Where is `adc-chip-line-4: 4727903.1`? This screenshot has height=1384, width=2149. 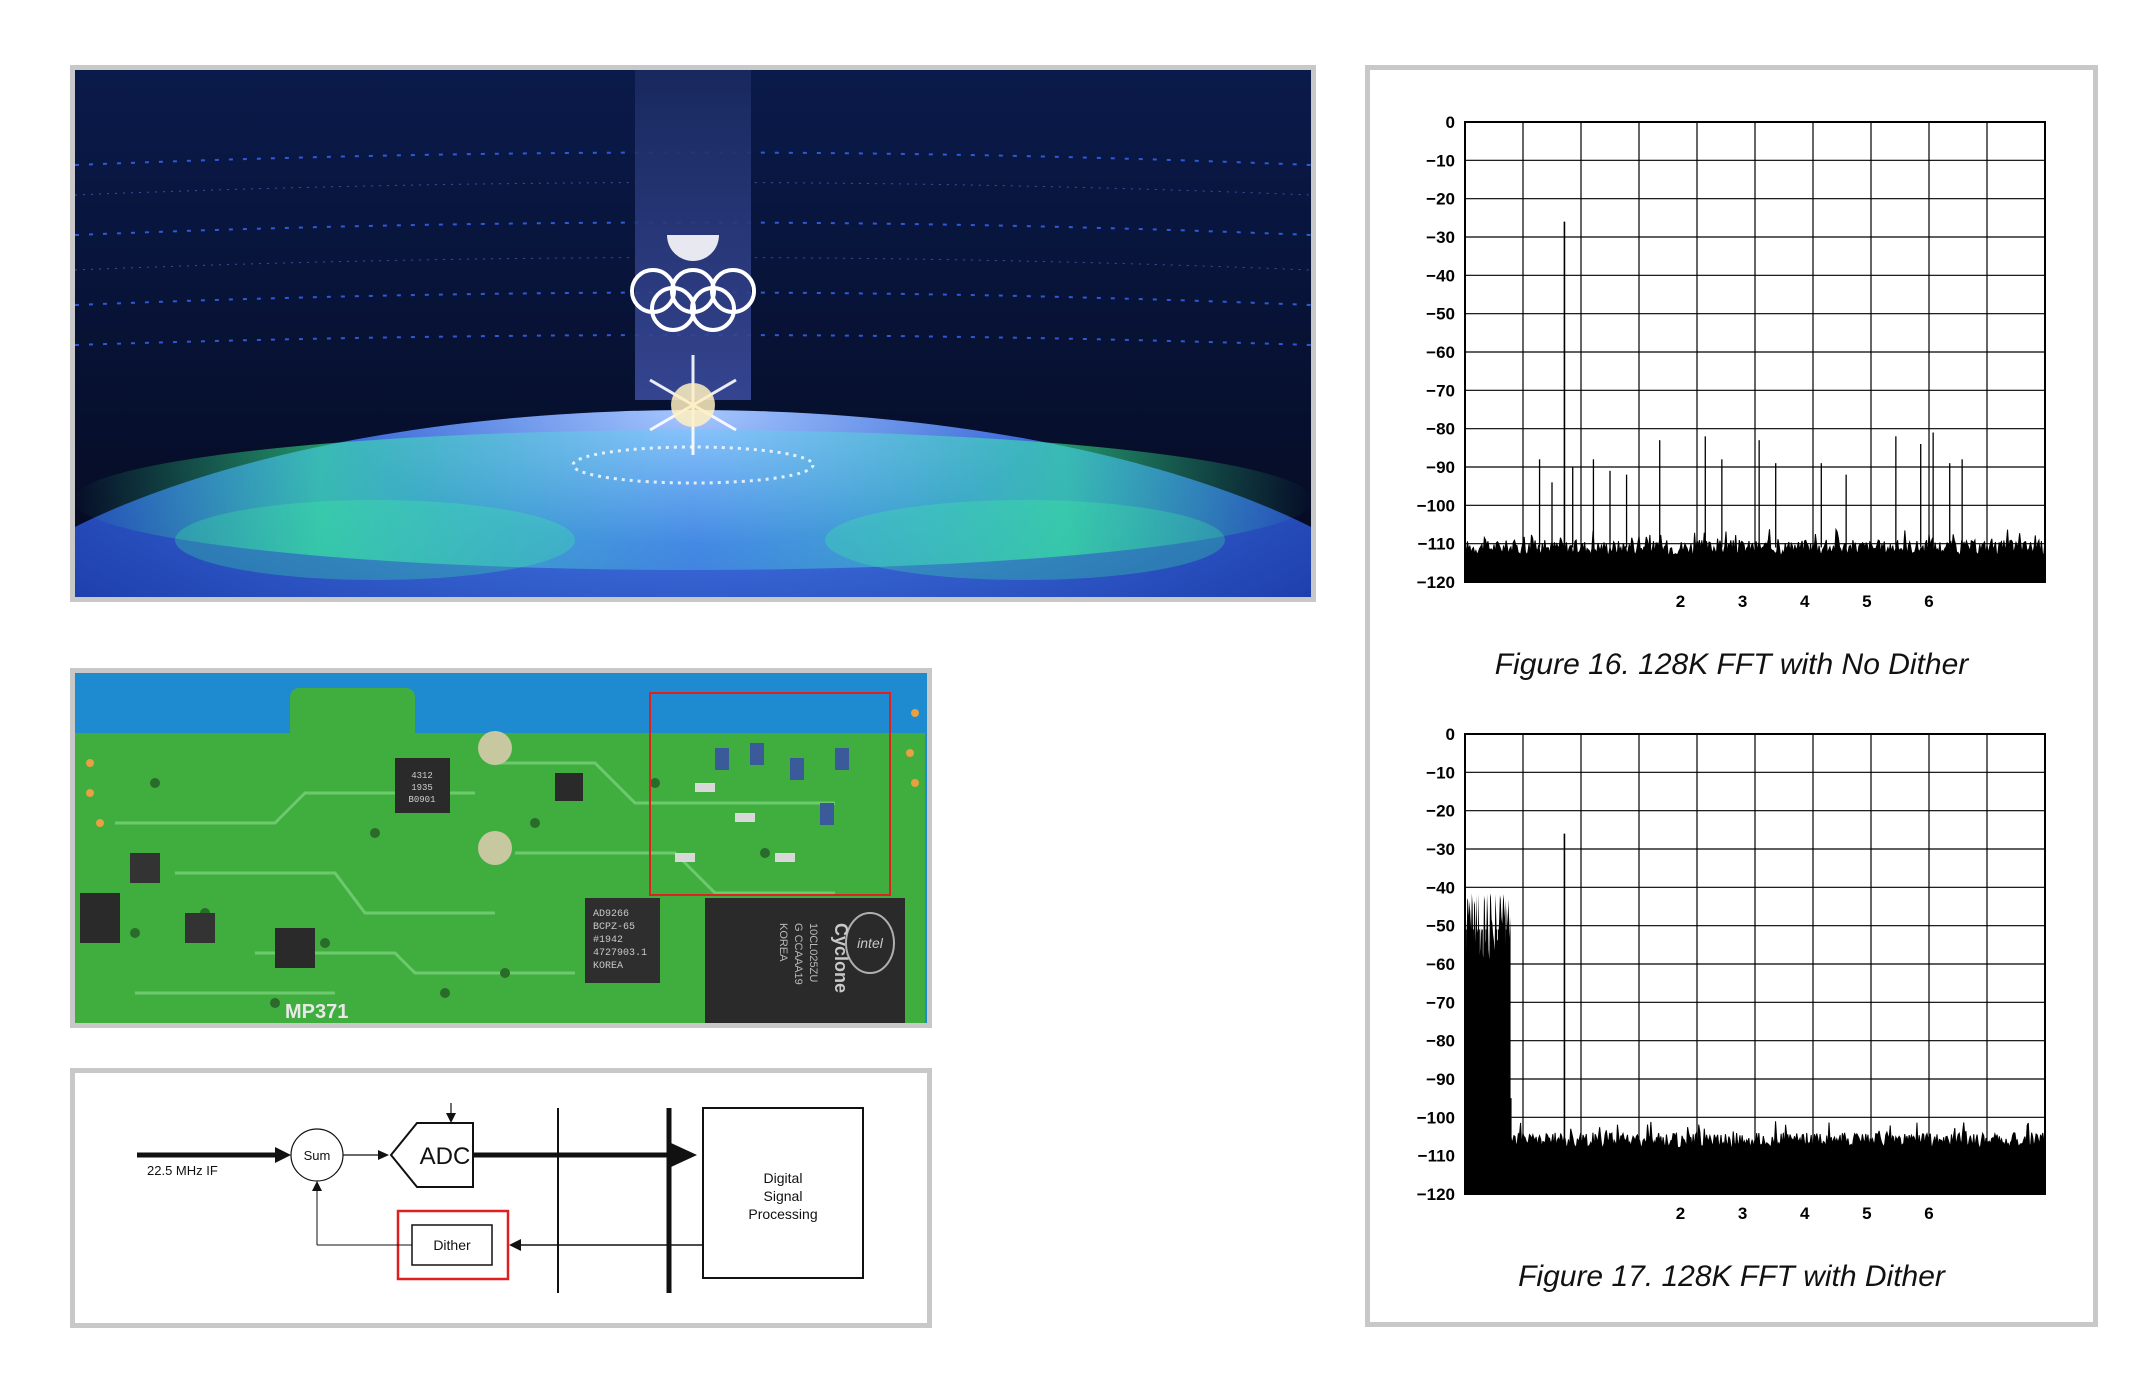
adc-chip-line-4: 4727903.1 is located at coordinates (620, 953).